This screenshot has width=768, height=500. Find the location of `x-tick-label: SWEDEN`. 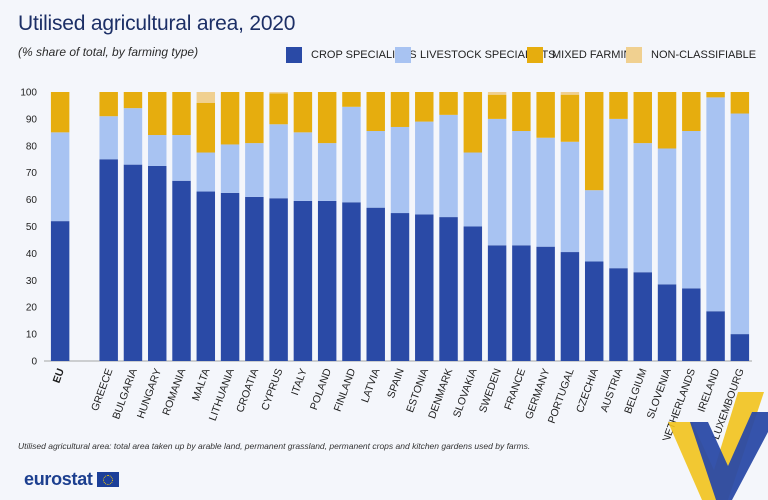

x-tick-label: SWEDEN is located at coordinates (490, 390).